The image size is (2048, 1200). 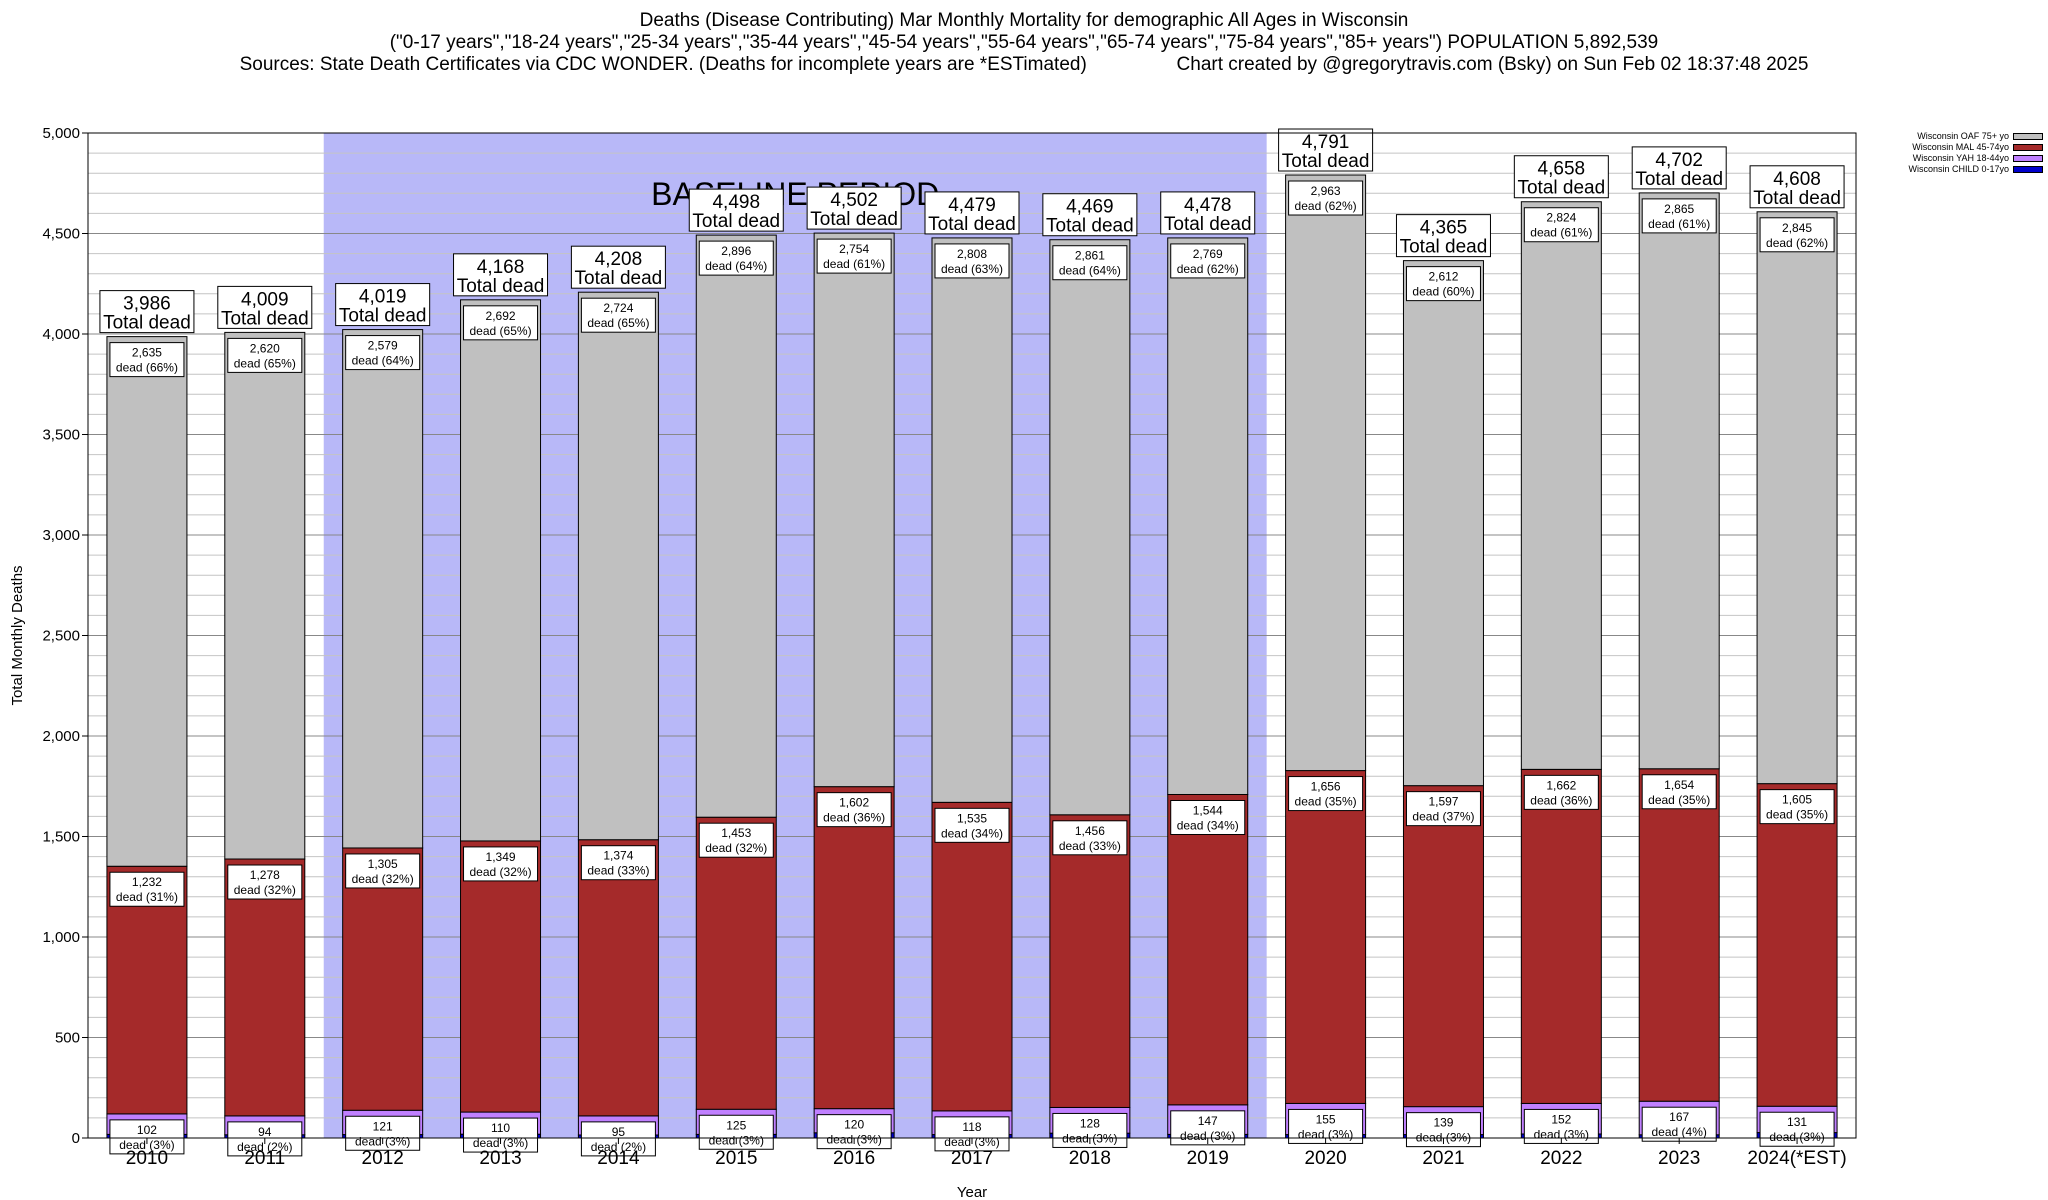 What do you see at coordinates (1326, 787) in the screenshot?
I see `segment-value-label: 1,656` at bounding box center [1326, 787].